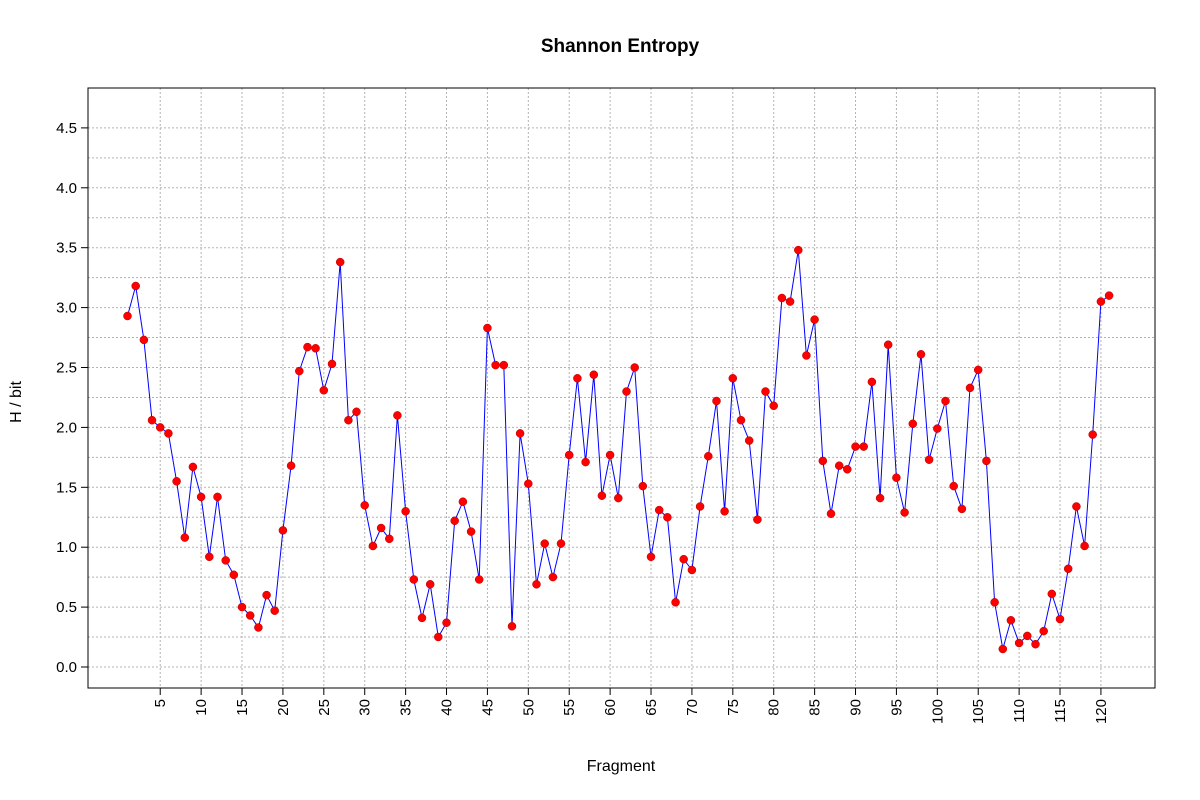  What do you see at coordinates (324, 707) in the screenshot?
I see `x-tick-label-4: 25` at bounding box center [324, 707].